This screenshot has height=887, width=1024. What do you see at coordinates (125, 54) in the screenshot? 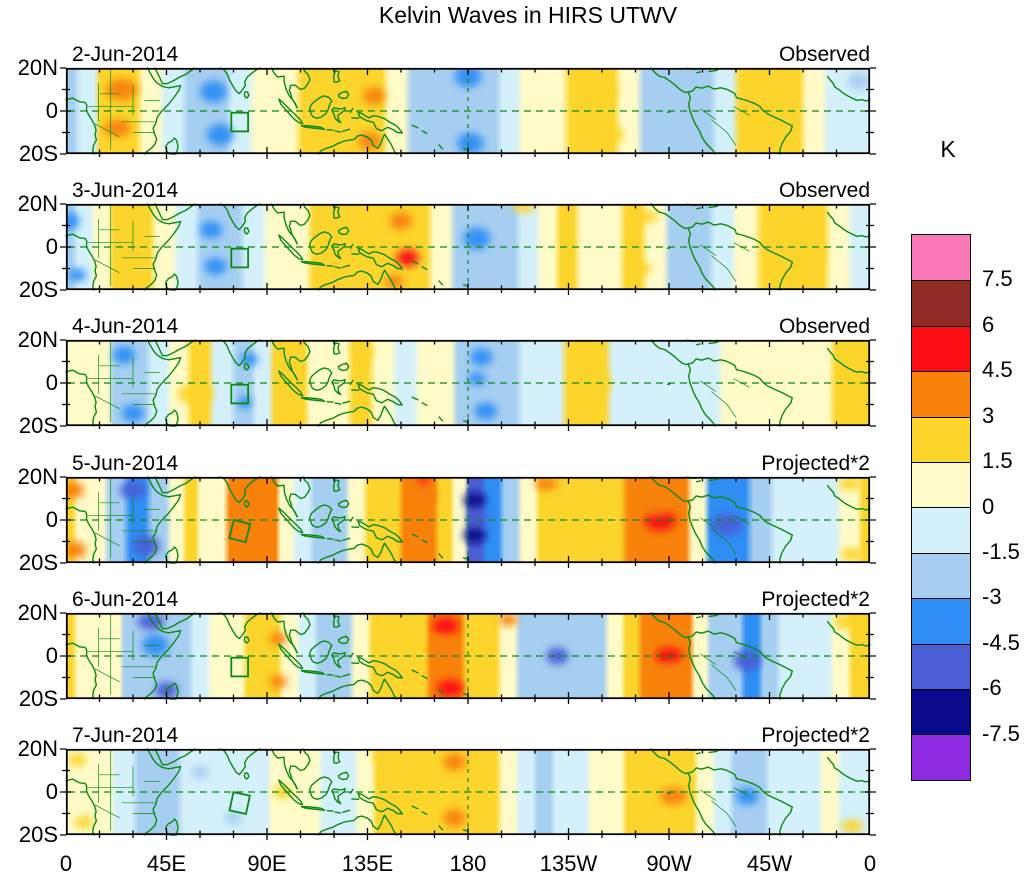
I see `panel-date-label: 2-Jun-2014` at bounding box center [125, 54].